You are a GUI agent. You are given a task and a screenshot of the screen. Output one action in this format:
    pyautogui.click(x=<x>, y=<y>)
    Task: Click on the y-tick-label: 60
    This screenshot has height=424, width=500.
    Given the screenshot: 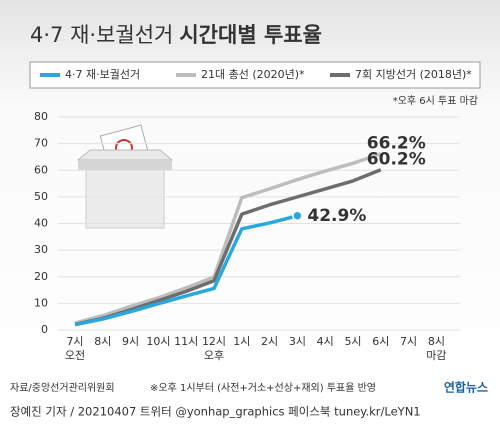 What is the action you would take?
    pyautogui.click(x=41, y=169)
    